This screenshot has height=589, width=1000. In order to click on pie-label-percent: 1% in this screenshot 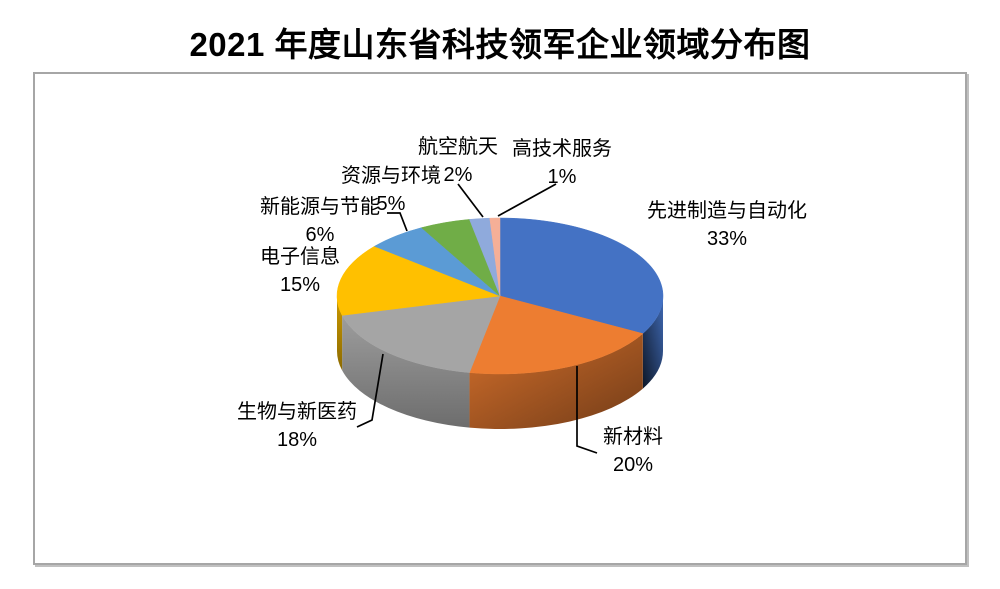, I will do `click(562, 177)`.